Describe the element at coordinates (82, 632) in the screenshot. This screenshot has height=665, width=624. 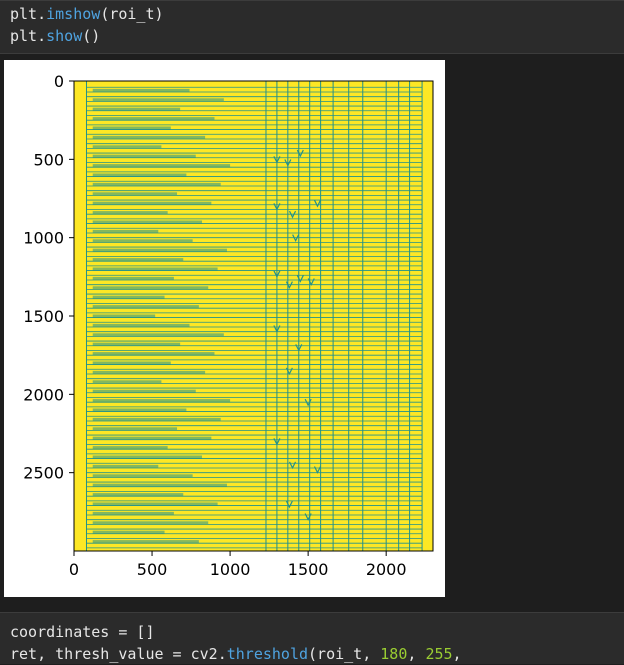
I see `code-token: coordinates = []` at that location.